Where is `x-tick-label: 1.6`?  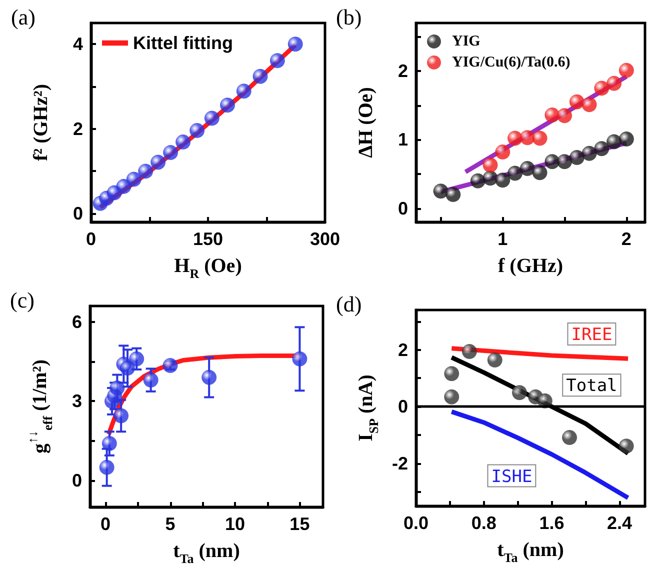 x-tick-label: 1.6 is located at coordinates (551, 523).